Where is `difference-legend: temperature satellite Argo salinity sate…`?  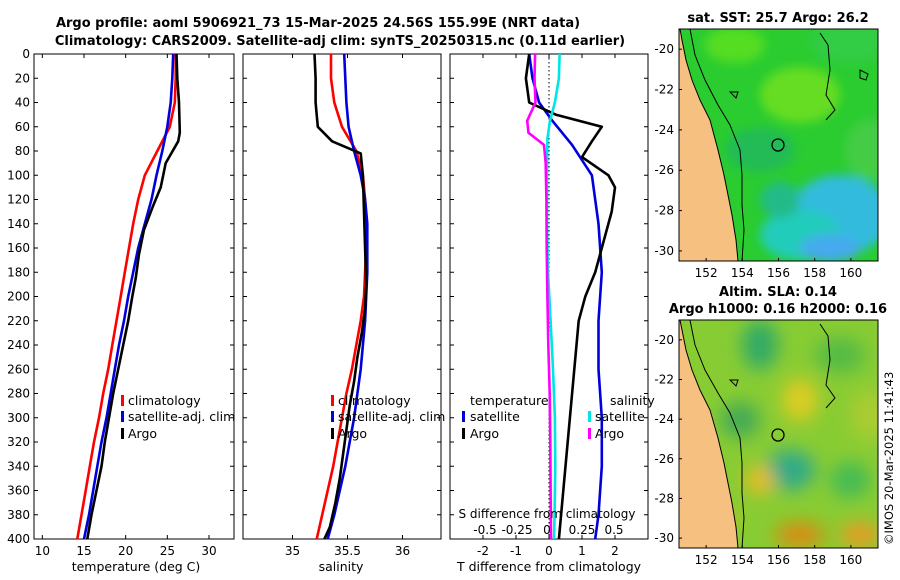 difference-legend: temperature satellite Argo salinity sate… is located at coordinates (558, 417).